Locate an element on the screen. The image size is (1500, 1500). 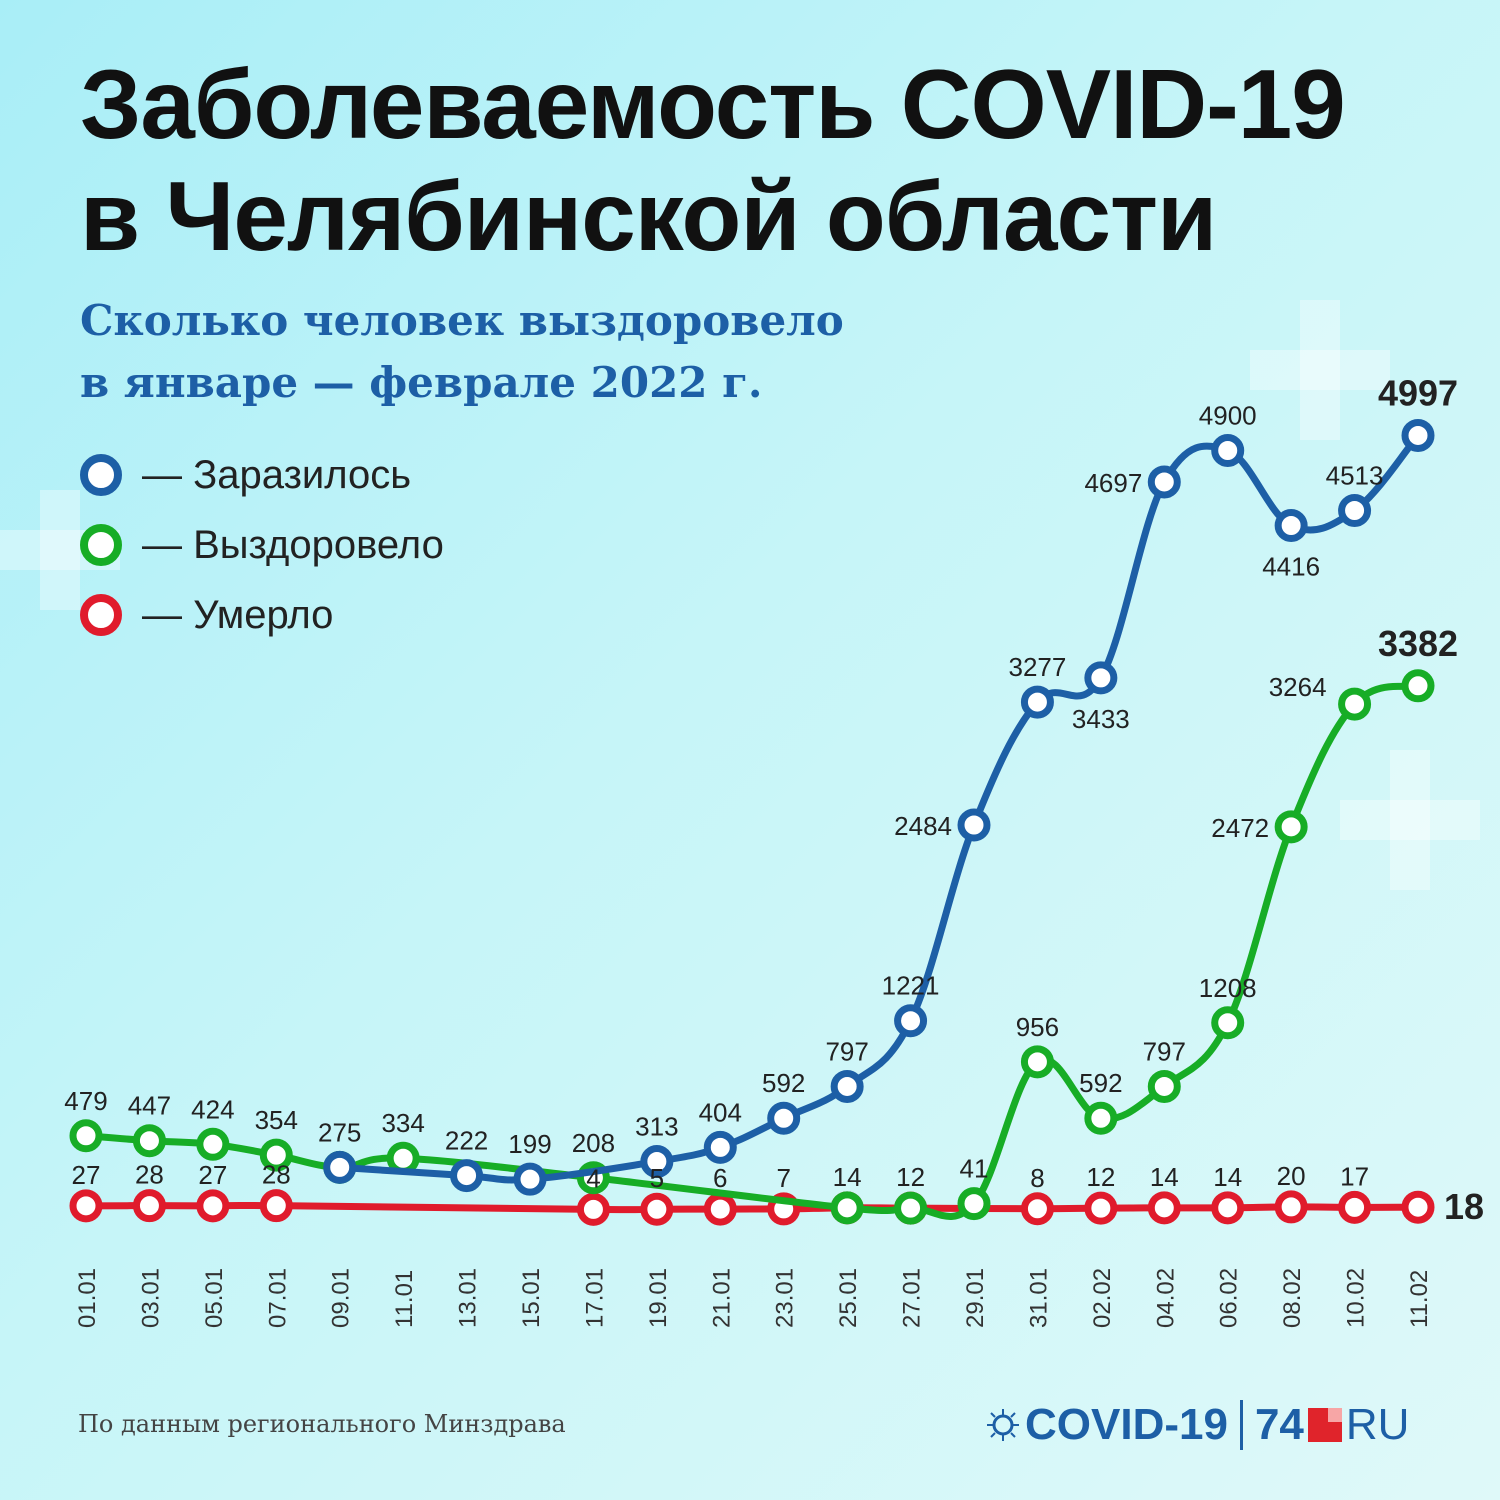
data-label-recovered: 797 is located at coordinates (1164, 1051).